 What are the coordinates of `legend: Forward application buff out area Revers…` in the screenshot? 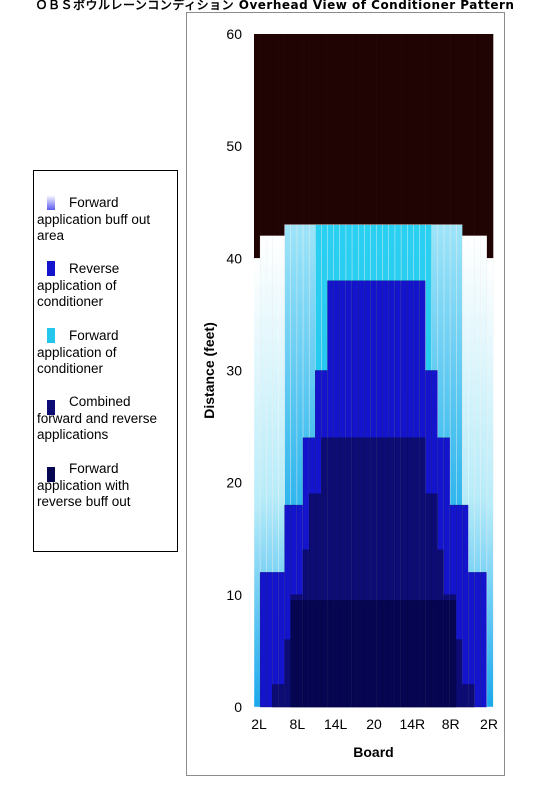 It's located at (105, 361).